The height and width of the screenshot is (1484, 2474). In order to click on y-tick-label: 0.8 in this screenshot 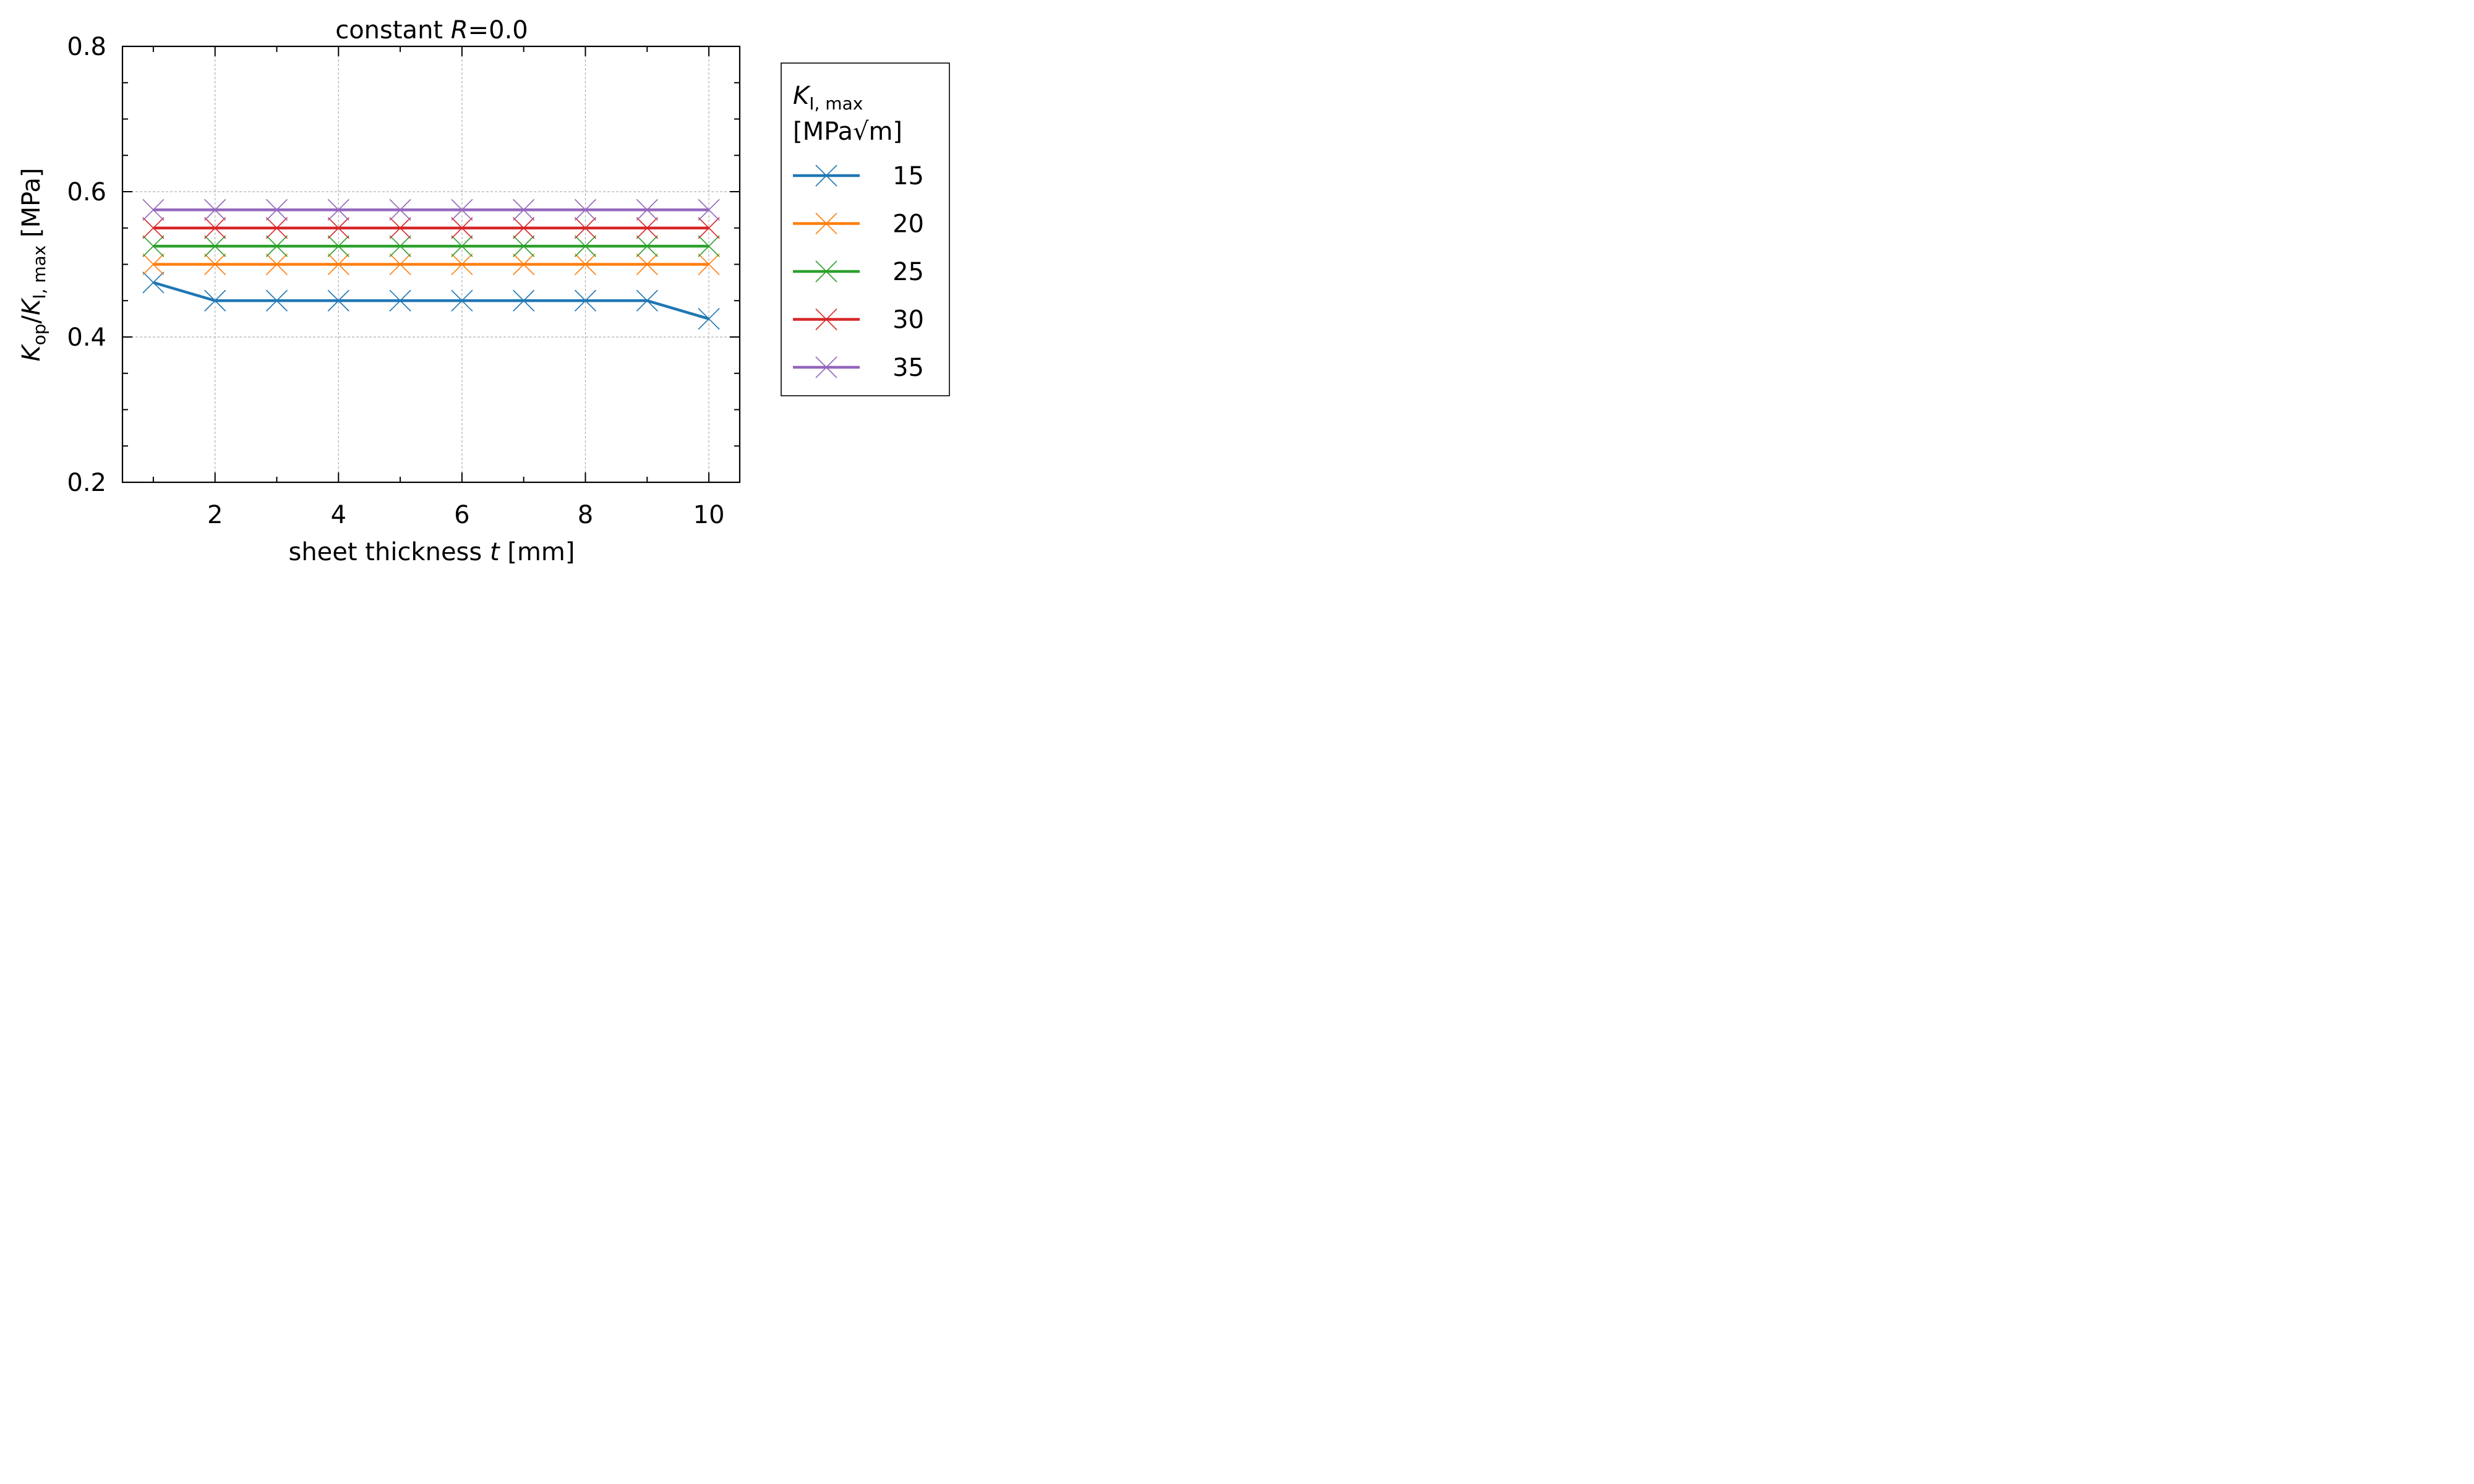, I will do `click(87, 47)`.